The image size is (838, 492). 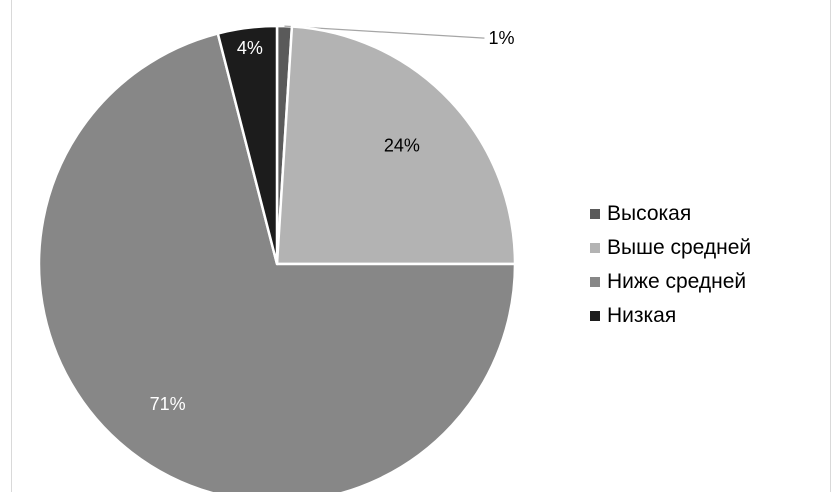 I want to click on legend-label-high: Высокая, so click(x=649, y=213).